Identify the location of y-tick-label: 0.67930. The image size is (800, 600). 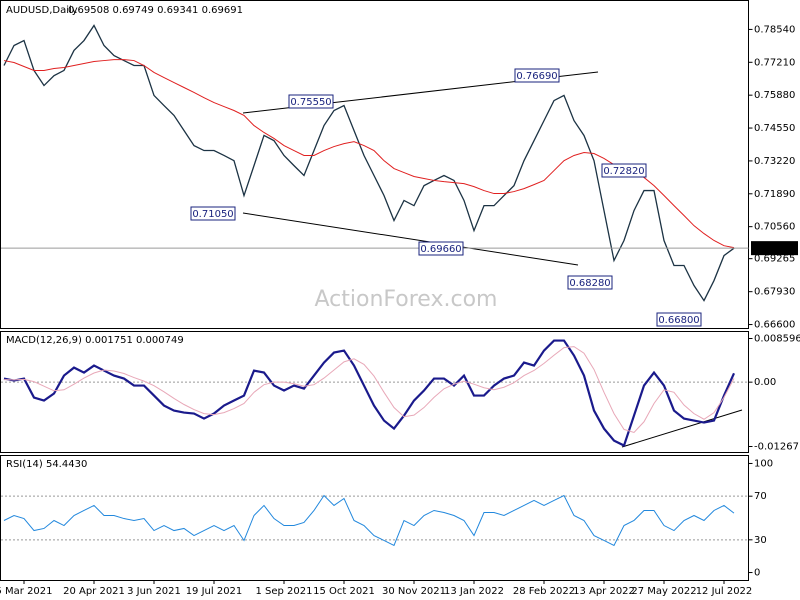
(774, 292).